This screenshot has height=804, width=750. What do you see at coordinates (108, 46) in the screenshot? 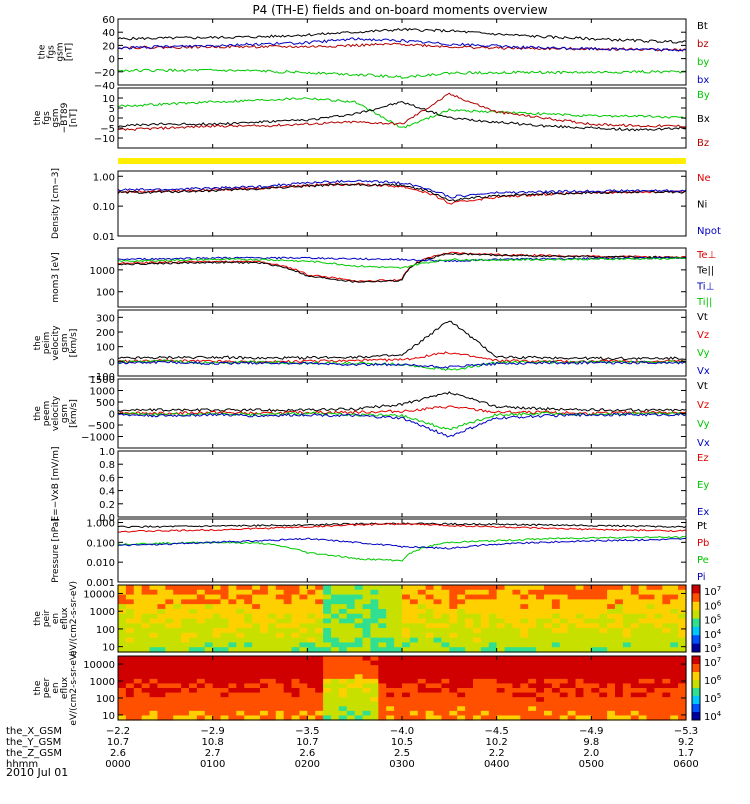
I see `y-tick-label: 20` at bounding box center [108, 46].